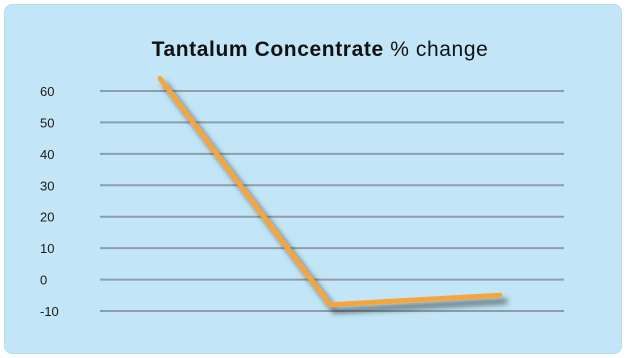  I want to click on y-tick-label-0: 60, so click(47, 91).